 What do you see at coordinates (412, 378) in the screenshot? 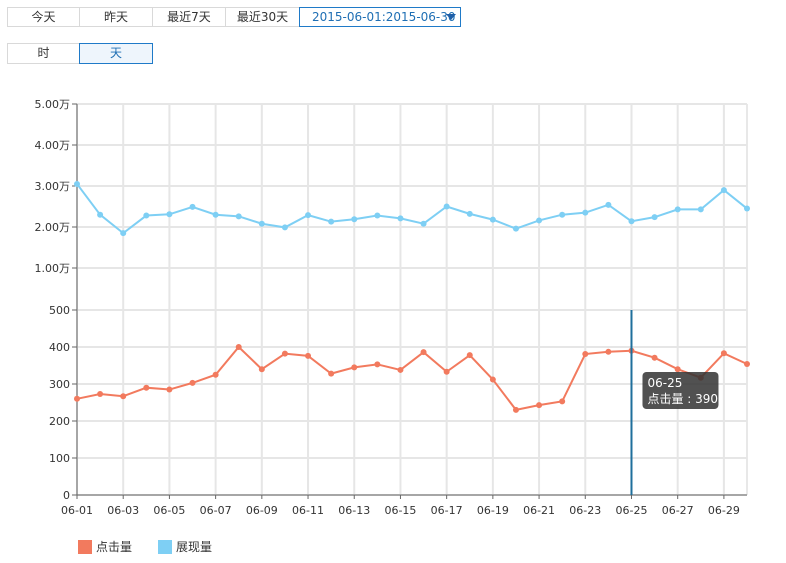
I see `series-line-clicks` at bounding box center [412, 378].